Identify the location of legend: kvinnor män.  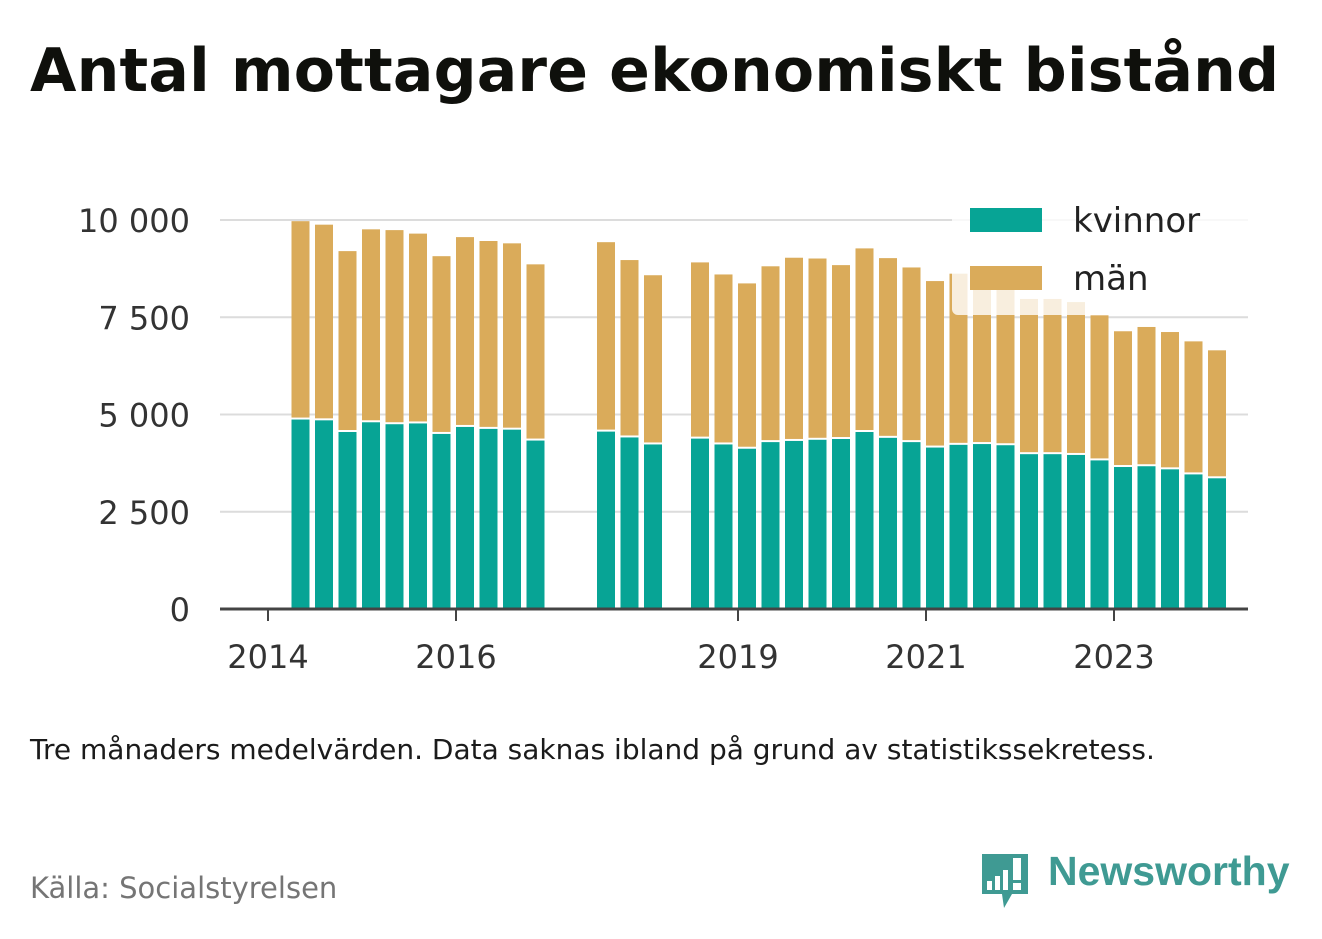
(1100, 251).